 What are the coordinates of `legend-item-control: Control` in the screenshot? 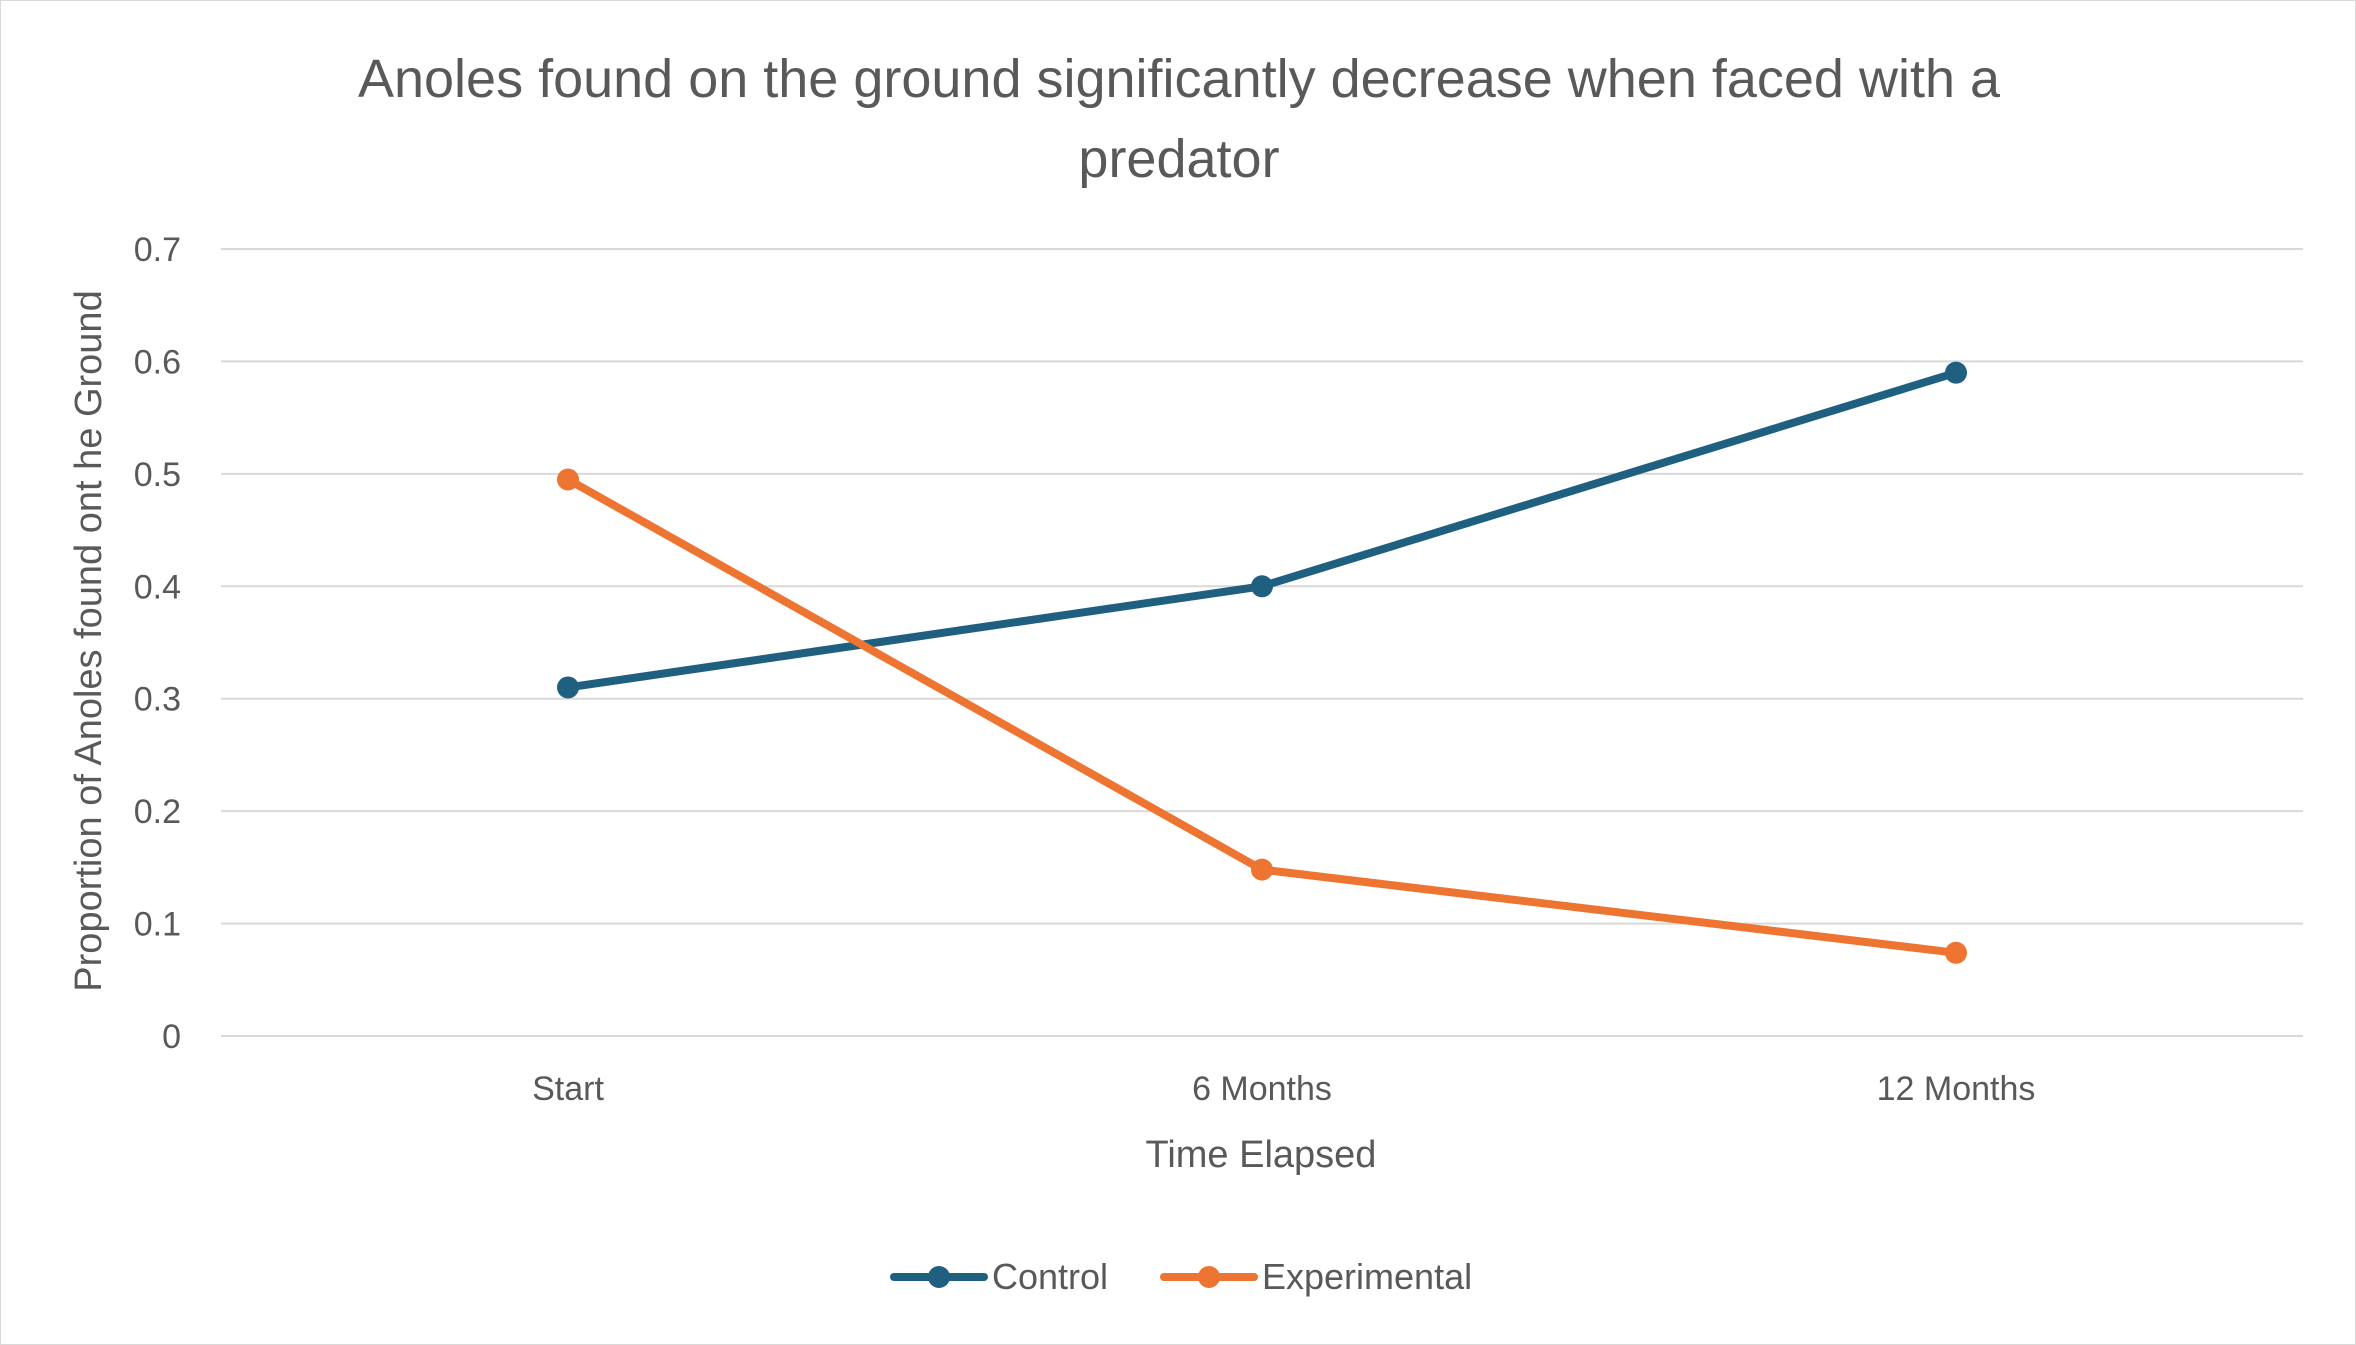 It's located at (999, 1276).